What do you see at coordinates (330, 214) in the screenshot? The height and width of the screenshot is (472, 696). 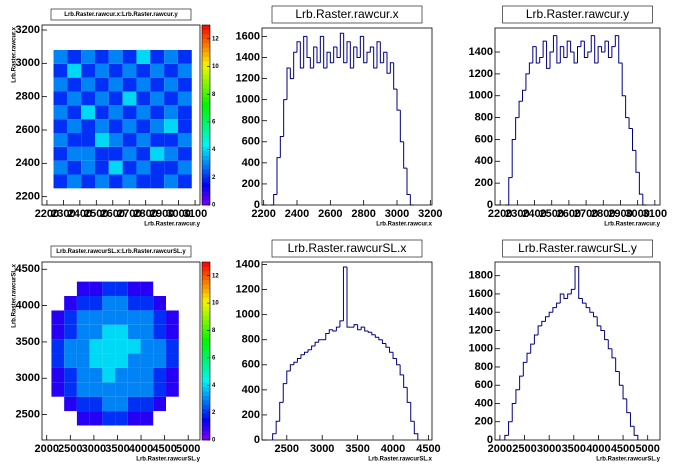 I see `x-tick-label: 2600` at bounding box center [330, 214].